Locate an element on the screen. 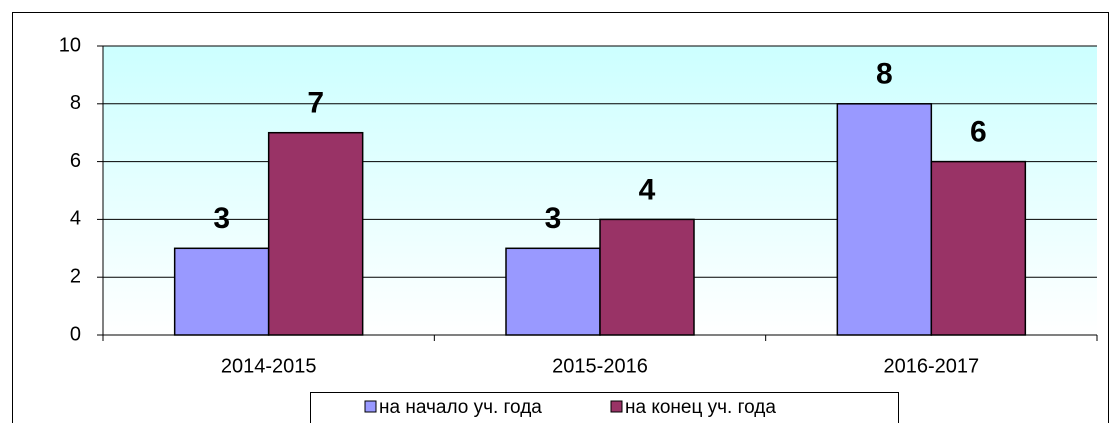 The width and height of the screenshot is (1117, 423). x-tick-label: 2016-2017 is located at coordinates (932, 366).